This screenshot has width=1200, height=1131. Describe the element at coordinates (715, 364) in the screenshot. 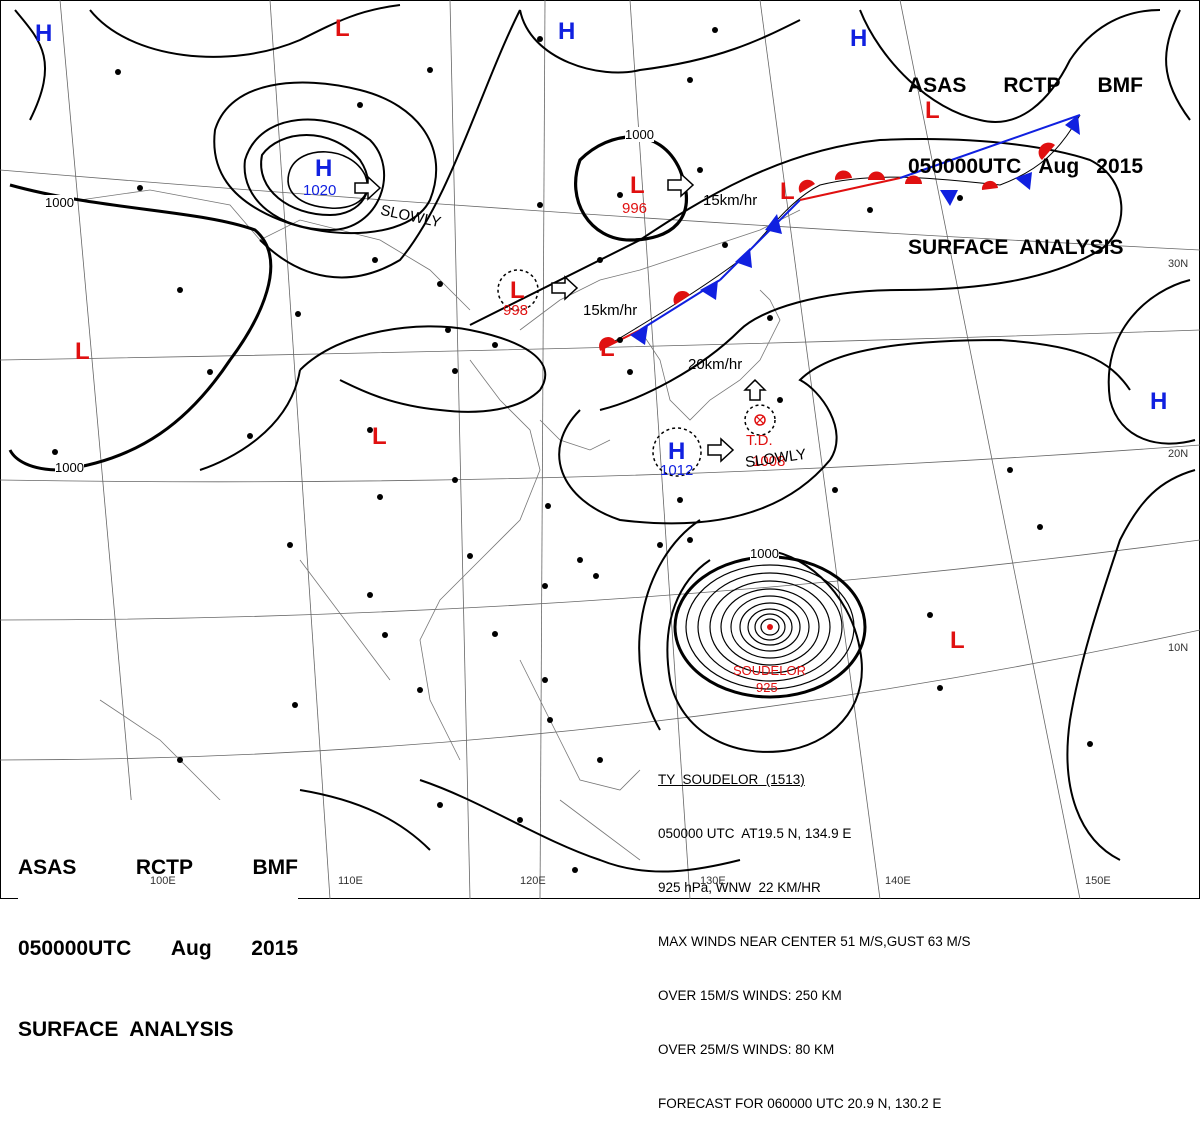

I see `motion-speed-label: 20km/hr` at that location.